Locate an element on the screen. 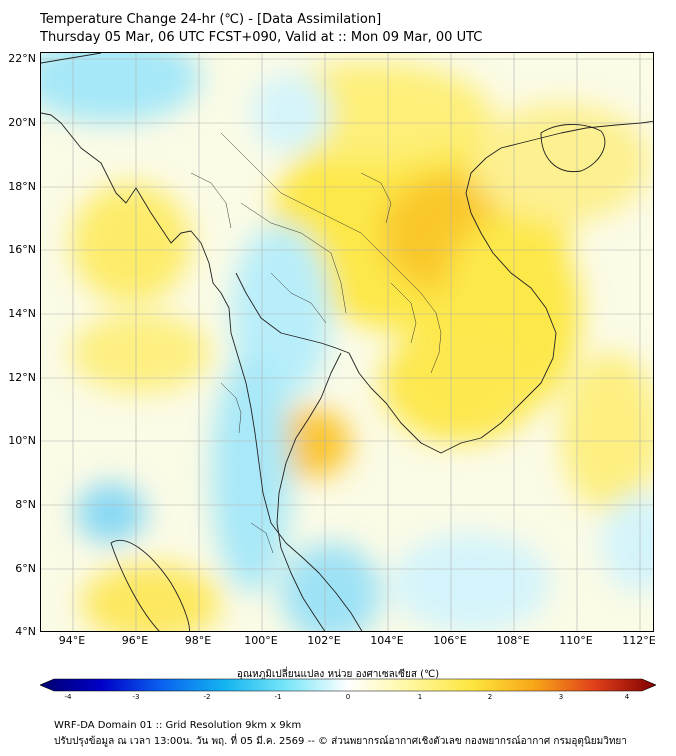  lat-tick-label: 18°N is located at coordinates (22, 186).